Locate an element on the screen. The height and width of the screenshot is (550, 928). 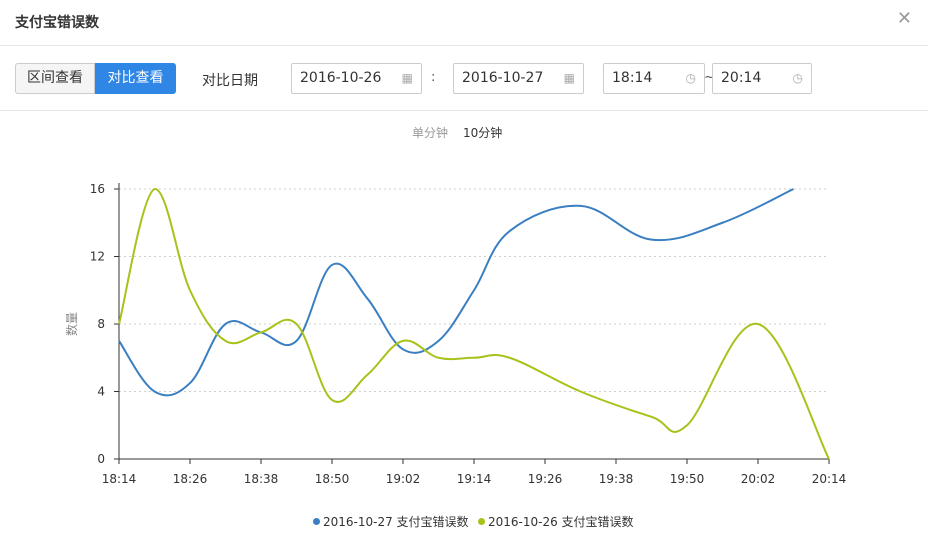
x-tick-label: 20:14 is located at coordinates (829, 479).